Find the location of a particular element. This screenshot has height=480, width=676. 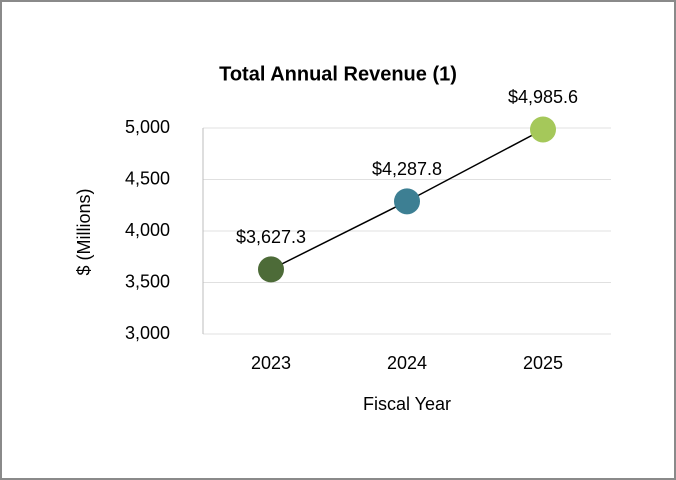

data-label: $4,287.8 is located at coordinates (407, 169).